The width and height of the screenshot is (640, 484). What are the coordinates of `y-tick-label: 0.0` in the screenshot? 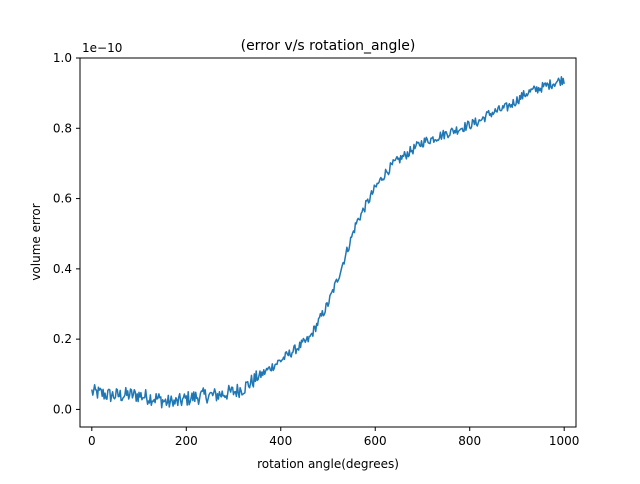 It's located at (62, 409).